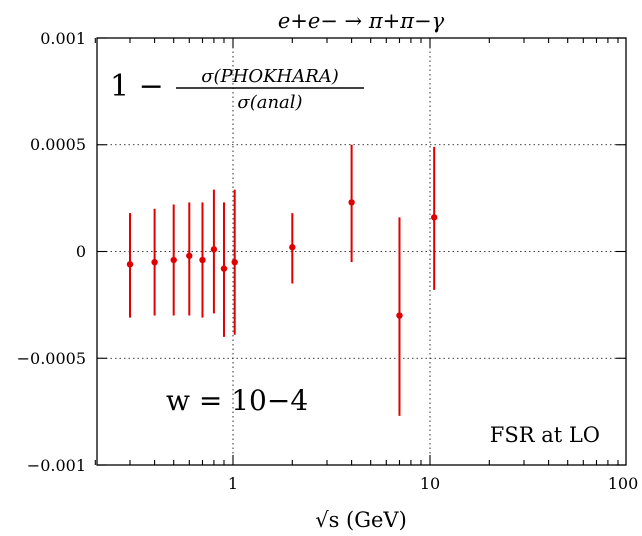  What do you see at coordinates (51, 358) in the screenshot?
I see `y-tick-label-neg0.0005: −0.0005` at bounding box center [51, 358].